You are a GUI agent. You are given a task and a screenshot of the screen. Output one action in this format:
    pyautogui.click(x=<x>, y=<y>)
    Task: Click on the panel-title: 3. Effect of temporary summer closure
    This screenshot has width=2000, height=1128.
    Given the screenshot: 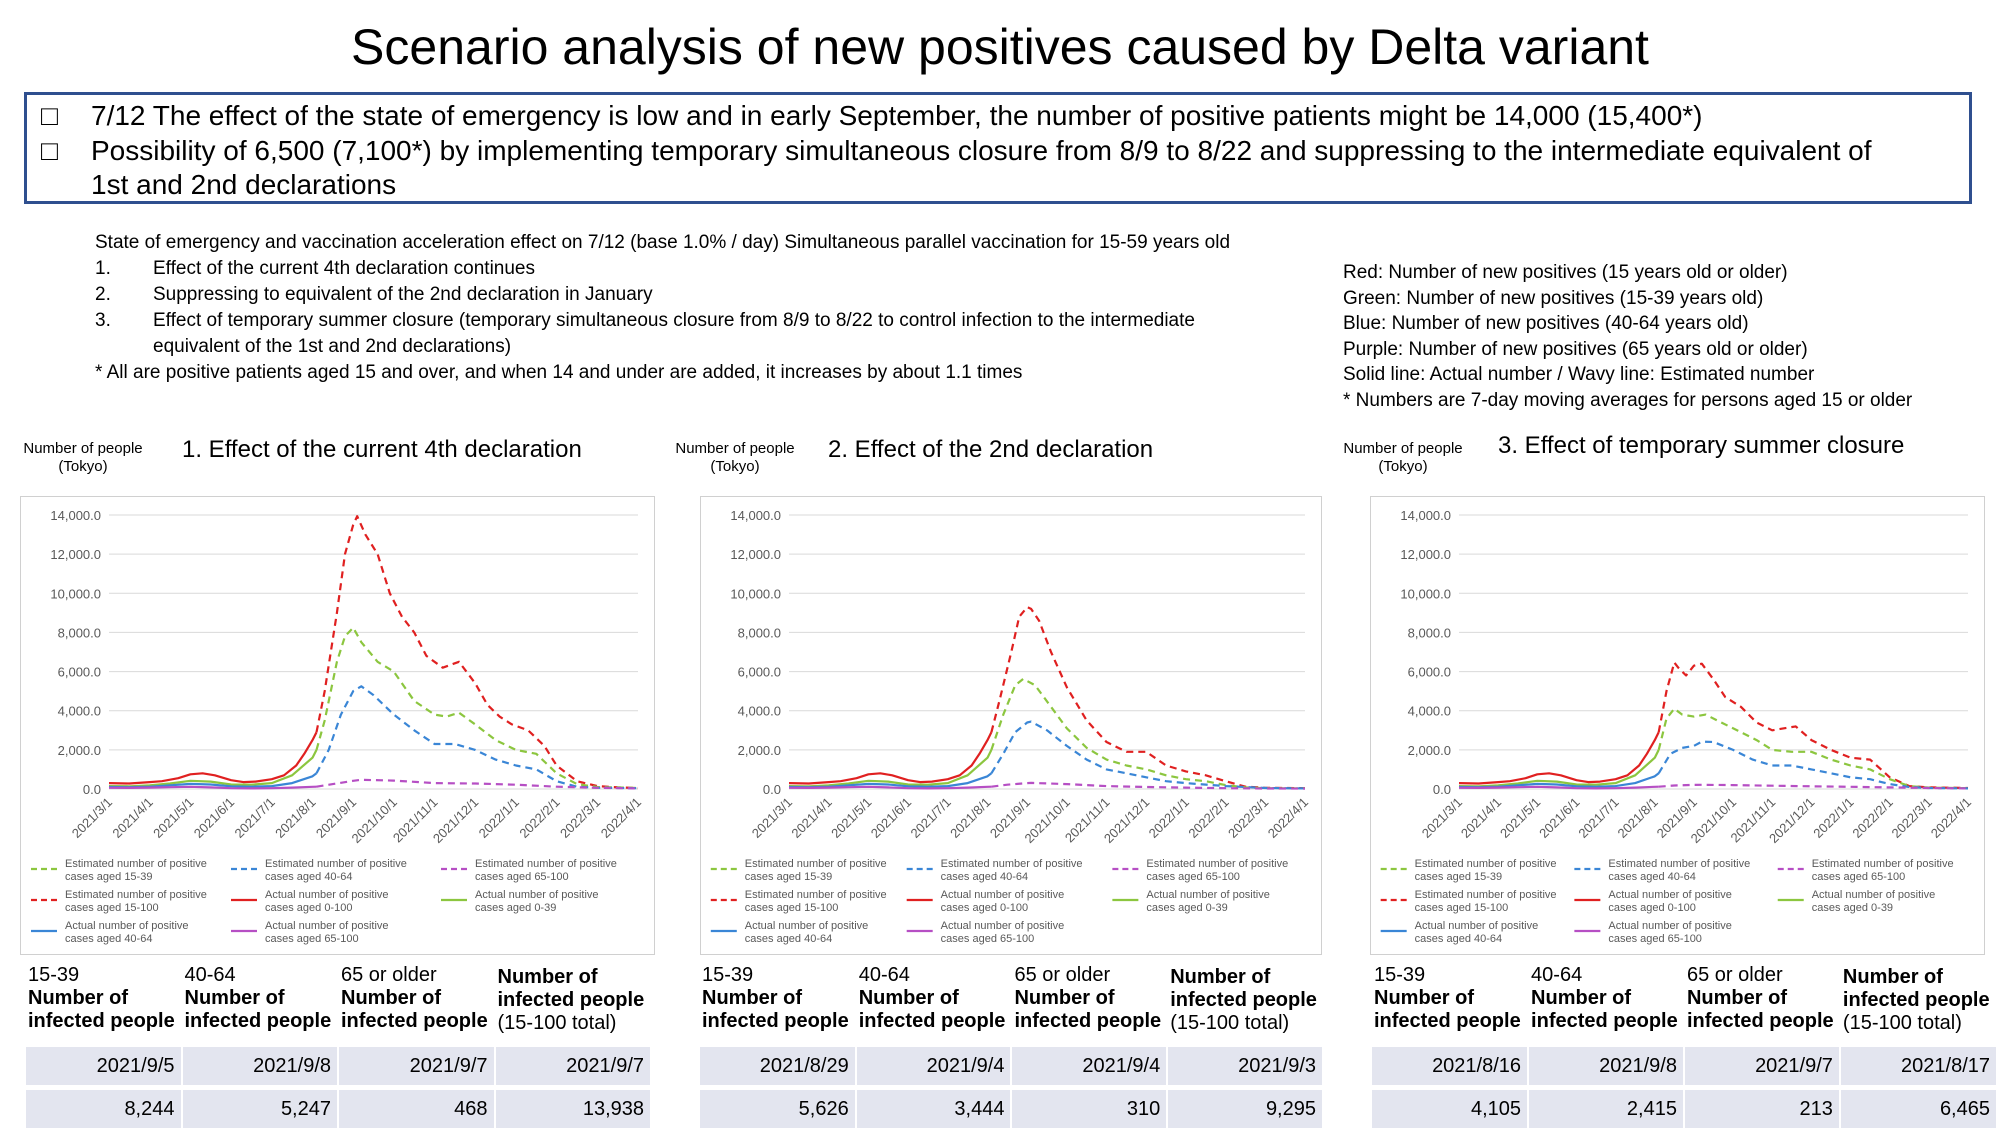 What is the action you would take?
    pyautogui.click(x=1701, y=445)
    